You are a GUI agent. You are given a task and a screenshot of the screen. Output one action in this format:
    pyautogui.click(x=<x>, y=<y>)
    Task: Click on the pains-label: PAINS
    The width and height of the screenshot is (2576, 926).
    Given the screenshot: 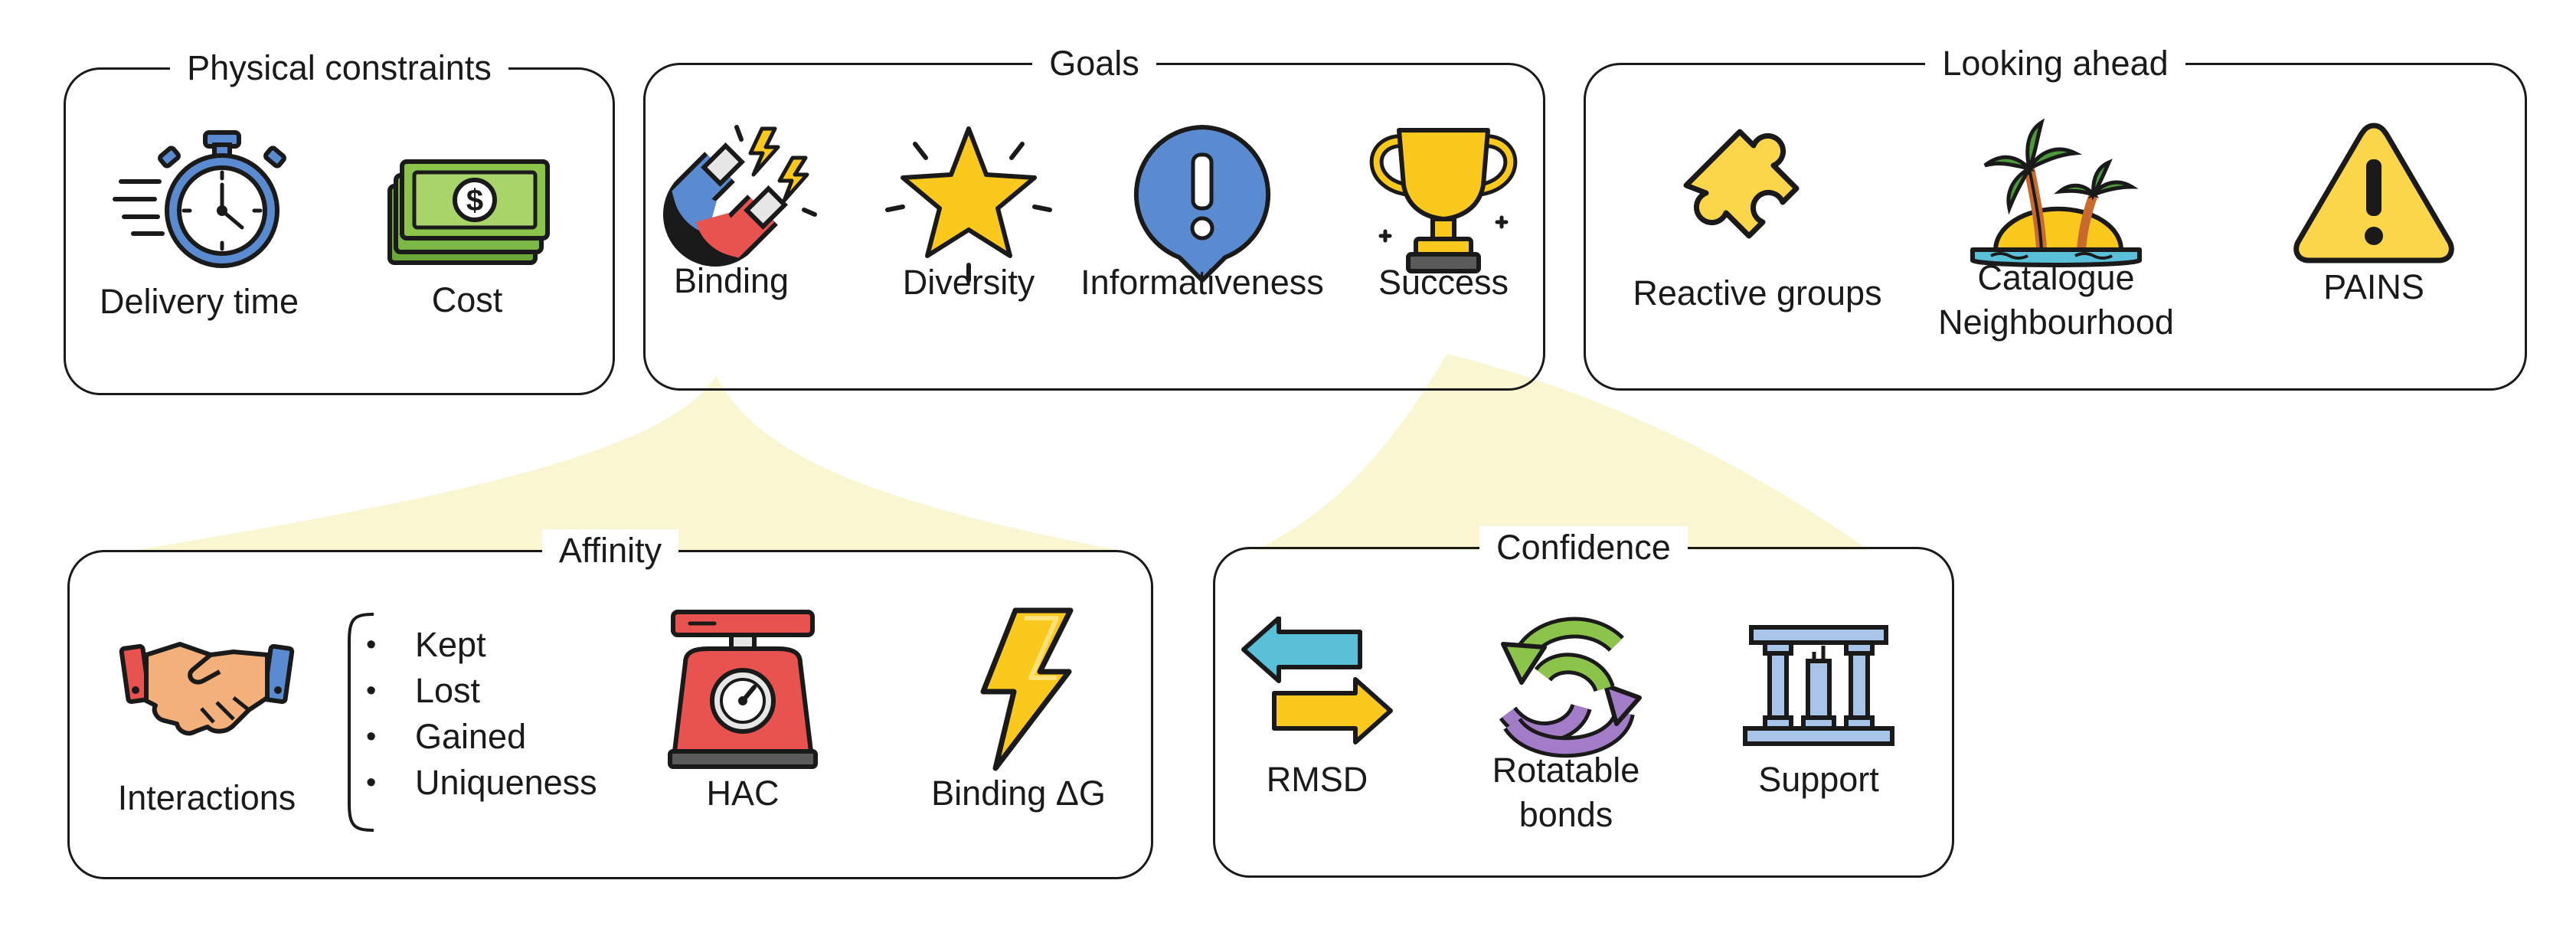 What is the action you would take?
    pyautogui.click(x=2373, y=286)
    